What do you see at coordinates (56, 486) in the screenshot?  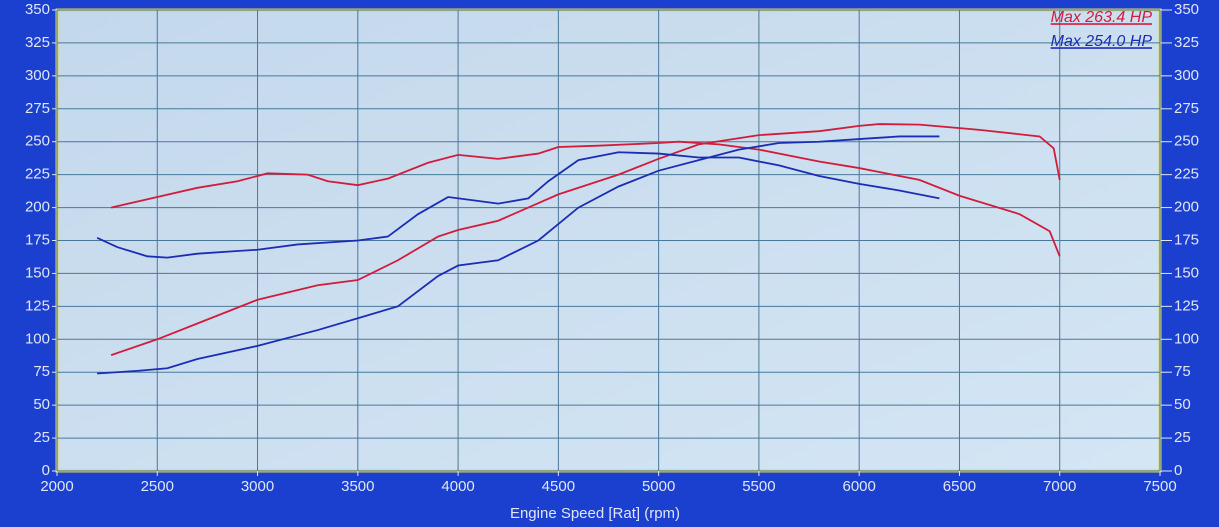 I see `x-tick-label: 2000` at bounding box center [56, 486].